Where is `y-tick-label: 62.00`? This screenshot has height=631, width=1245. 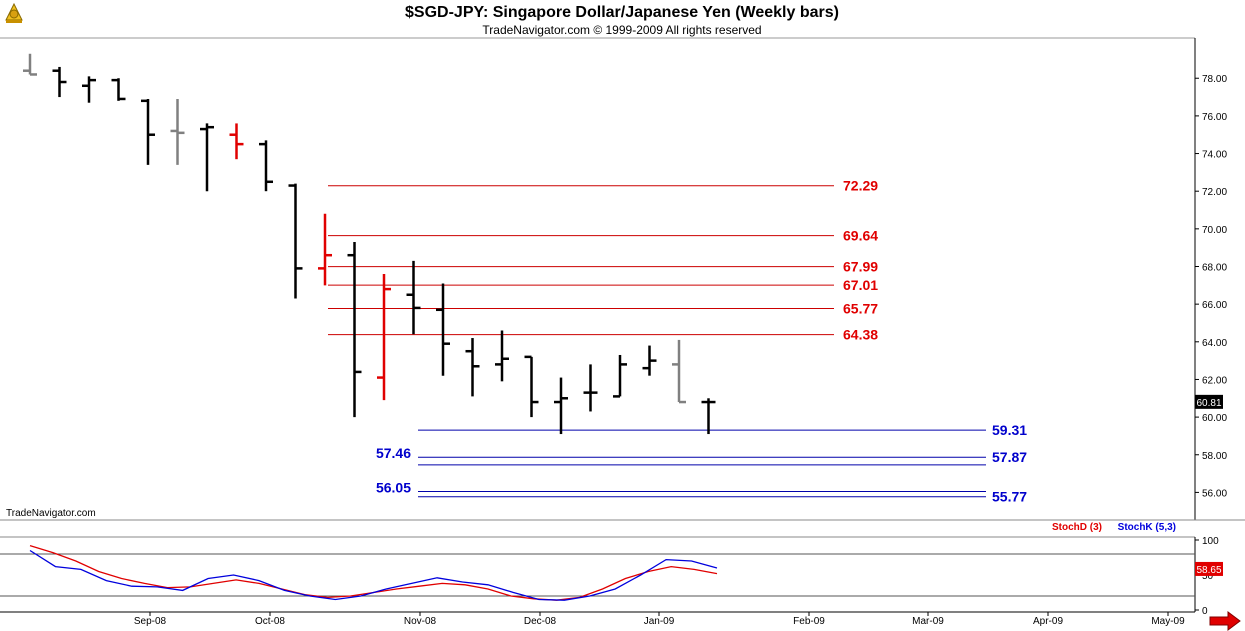
y-tick-label: 62.00 is located at coordinates (1214, 380).